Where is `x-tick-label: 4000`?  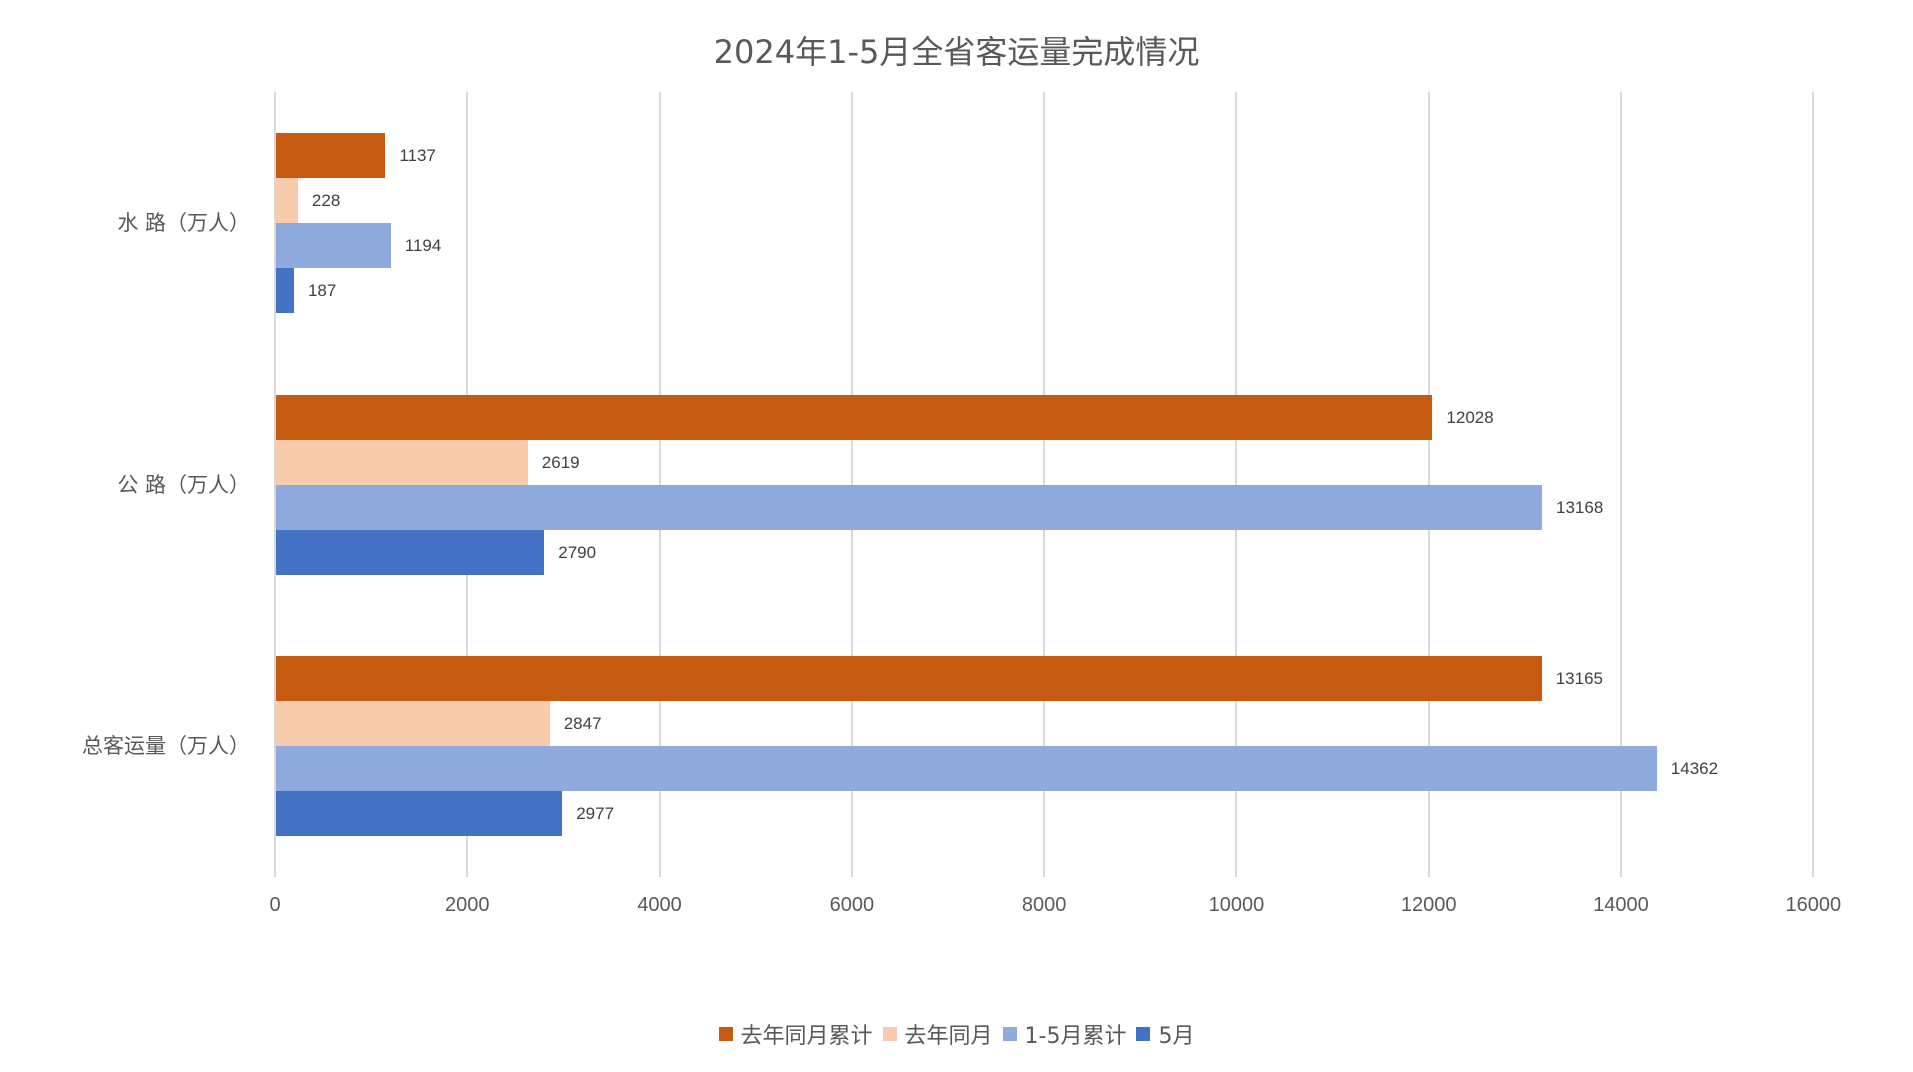 x-tick-label: 4000 is located at coordinates (659, 905).